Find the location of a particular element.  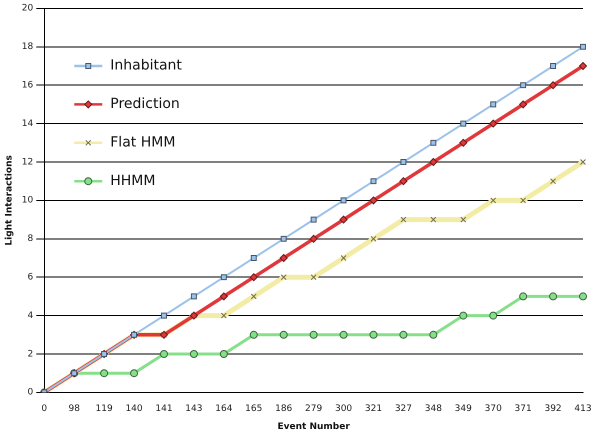

y-tick-label: 18 is located at coordinates (28, 47).